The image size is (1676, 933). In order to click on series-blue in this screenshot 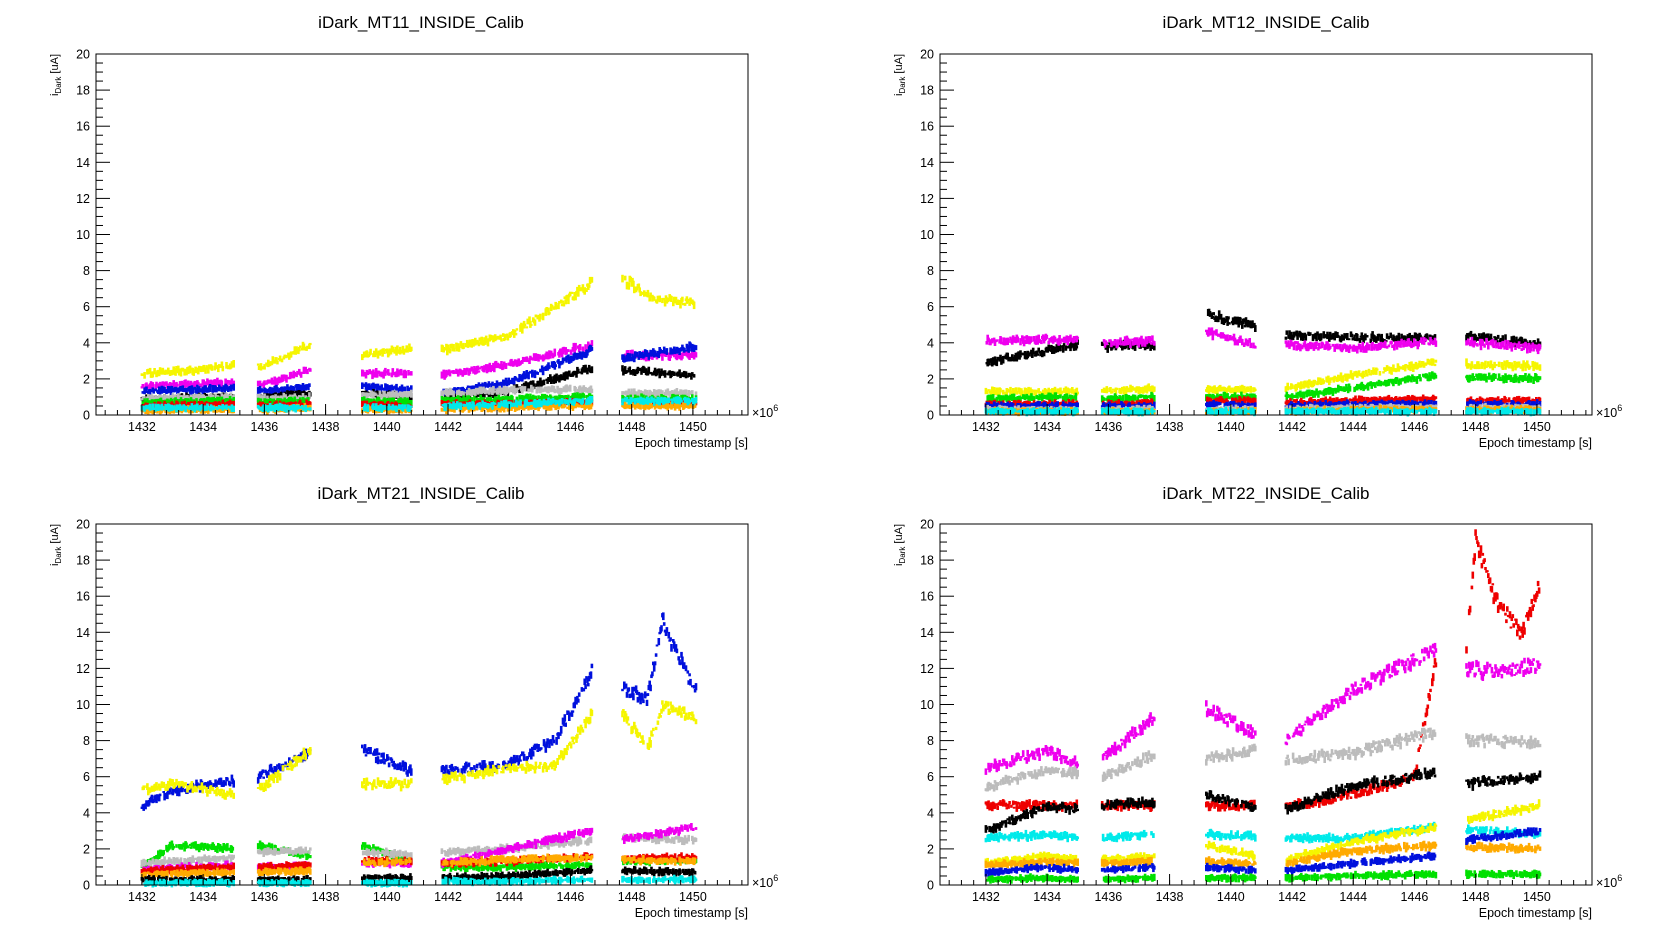, I will do `click(419, 369)`.